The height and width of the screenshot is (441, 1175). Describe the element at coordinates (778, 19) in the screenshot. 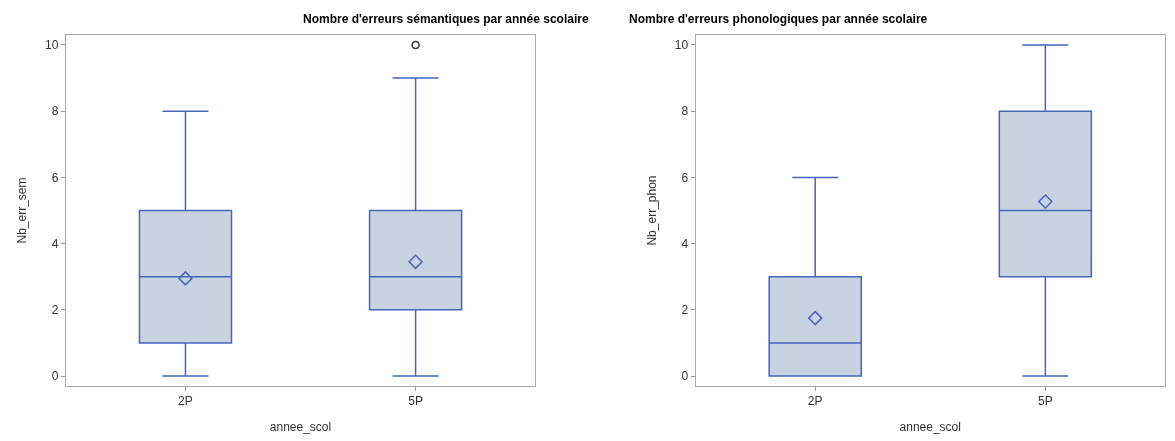

I see `chart-title: Nombre d'erreurs phonologiques par année scolaire` at that location.